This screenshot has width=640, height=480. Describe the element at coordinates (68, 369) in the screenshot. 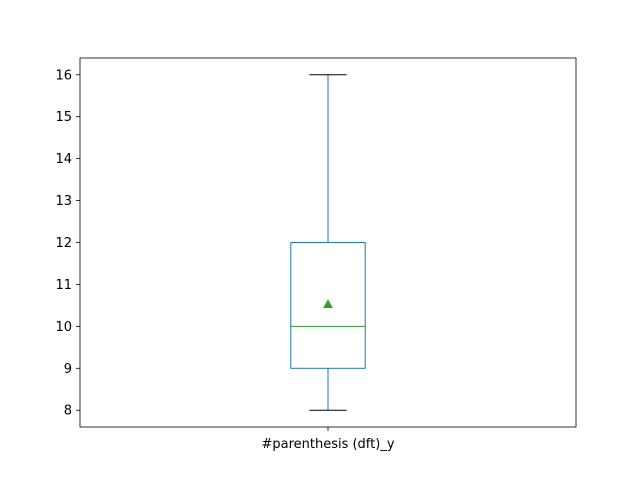

I see `y-tick-label-9: 9` at that location.